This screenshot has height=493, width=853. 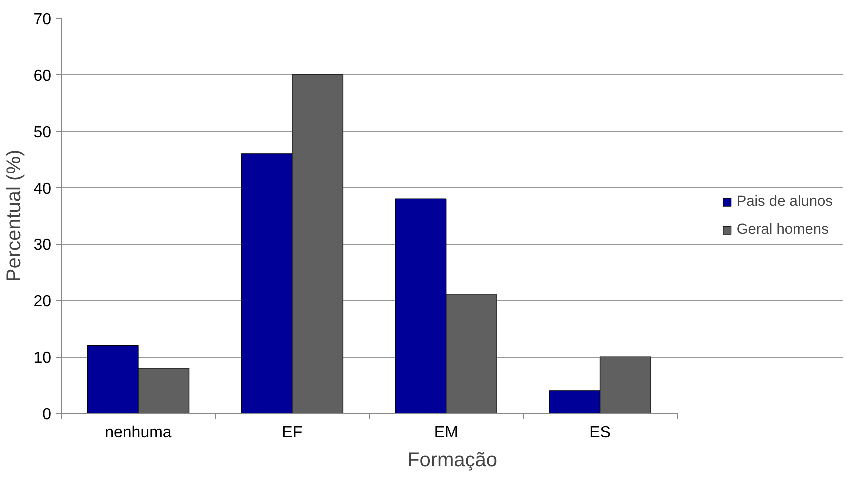 I want to click on y-tick-label: 50, so click(x=43, y=133).